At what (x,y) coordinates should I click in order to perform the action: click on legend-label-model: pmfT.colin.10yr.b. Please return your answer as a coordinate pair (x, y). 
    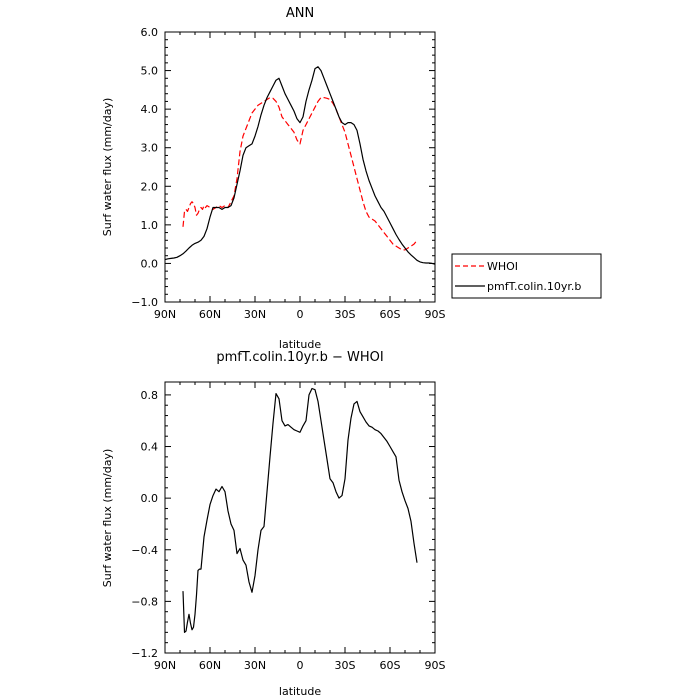
    Looking at the image, I should click on (534, 286).